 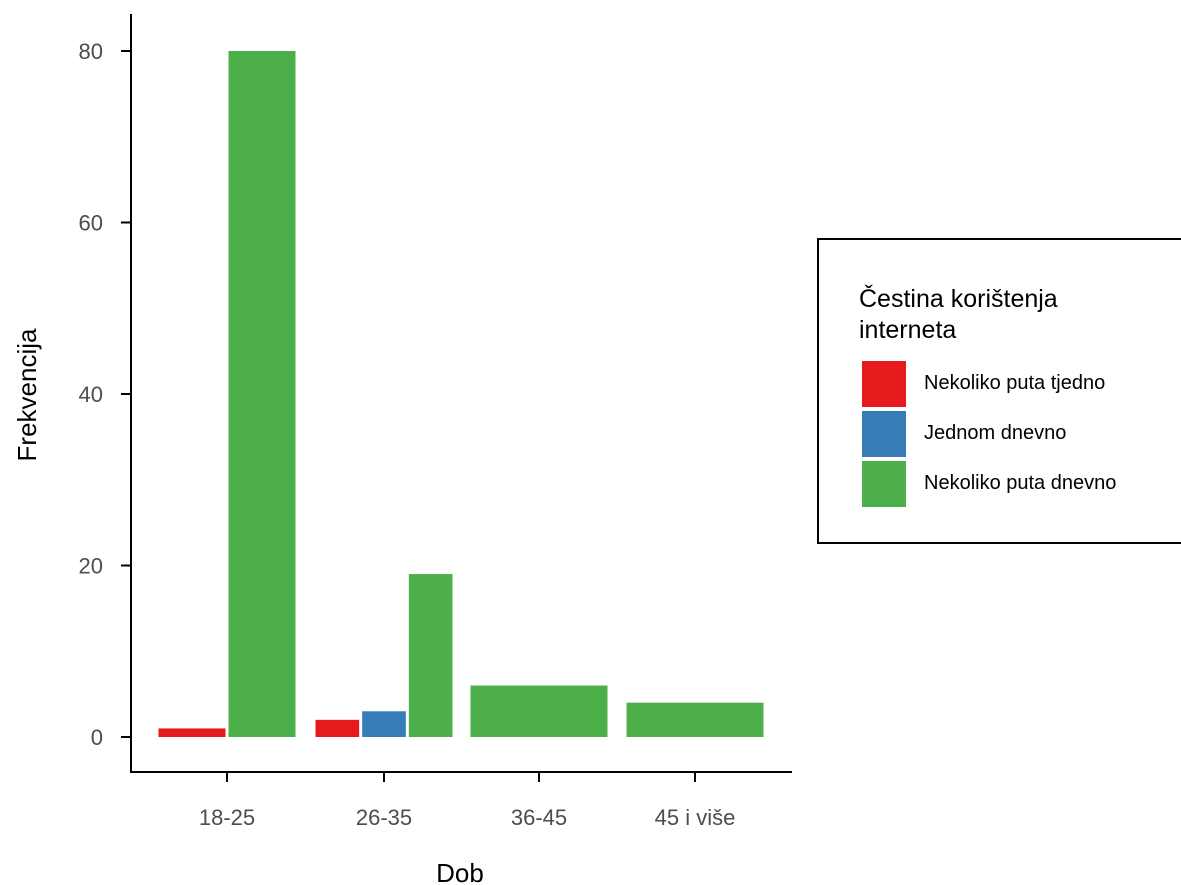 I want to click on y-axis-title: Frekvencija, so click(x=27, y=394).